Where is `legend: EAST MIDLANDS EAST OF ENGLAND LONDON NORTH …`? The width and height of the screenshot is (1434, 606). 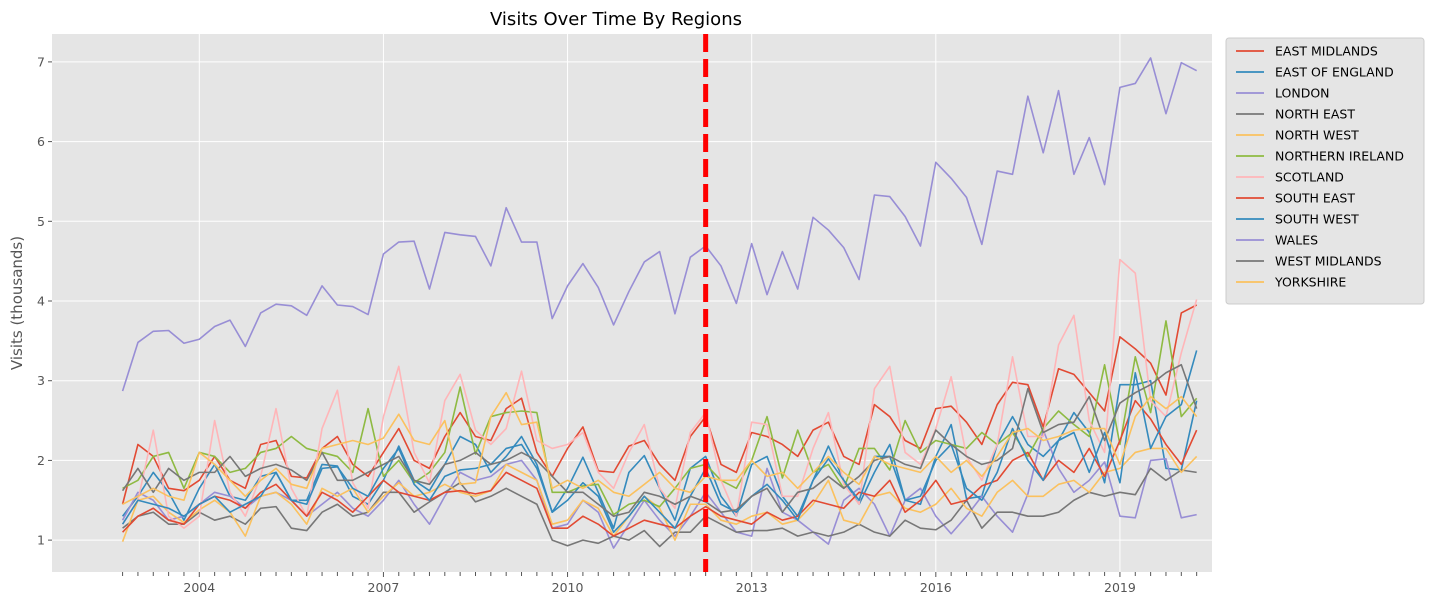 legend: EAST MIDLANDS EAST OF ENGLAND LONDON NORTH … is located at coordinates (1325, 171).